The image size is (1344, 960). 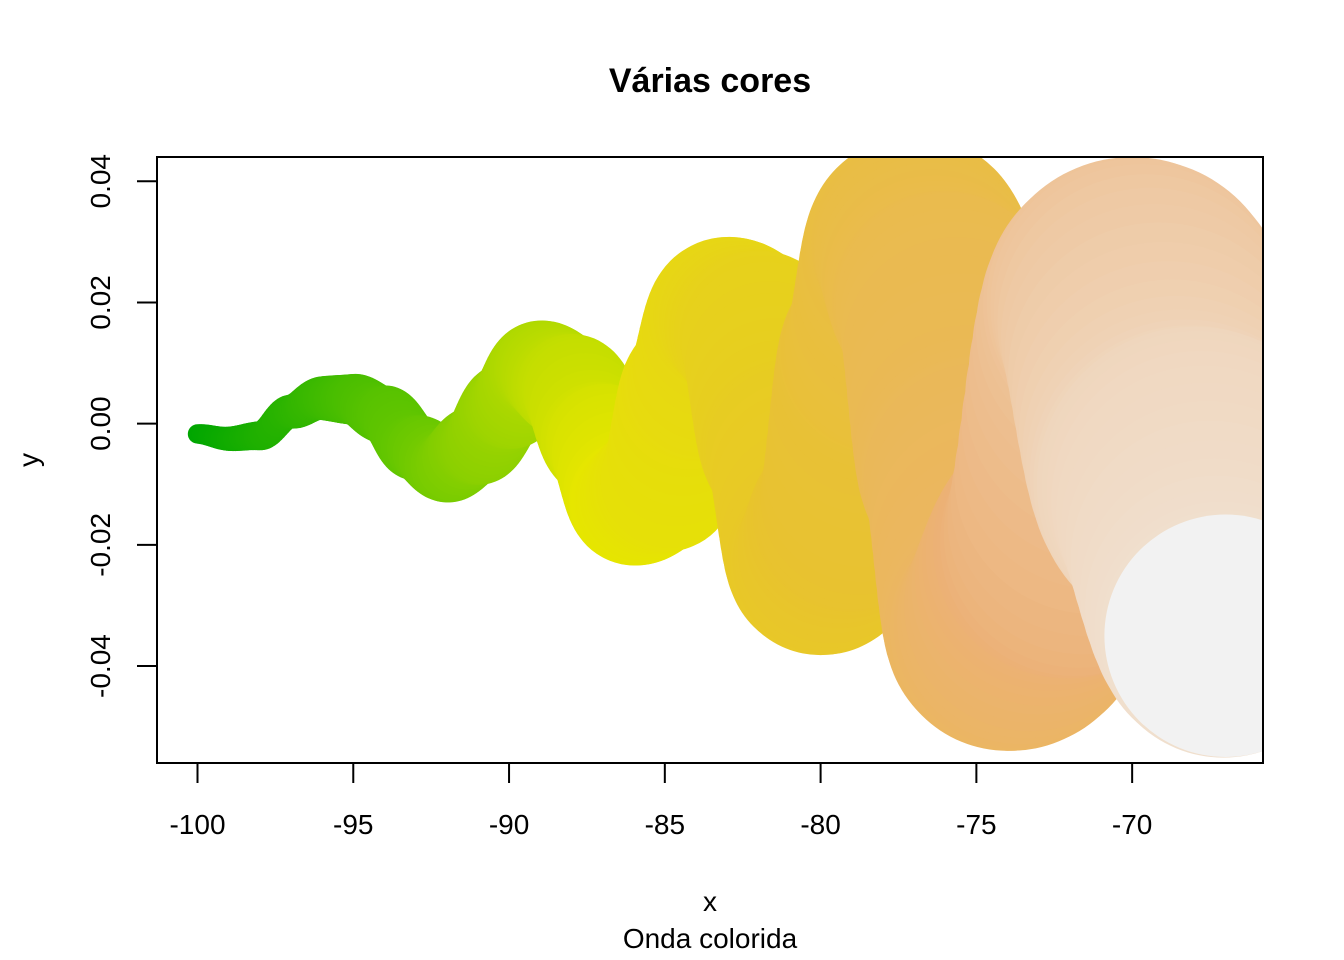 I want to click on x-tick-label: -85, so click(x=665, y=824).